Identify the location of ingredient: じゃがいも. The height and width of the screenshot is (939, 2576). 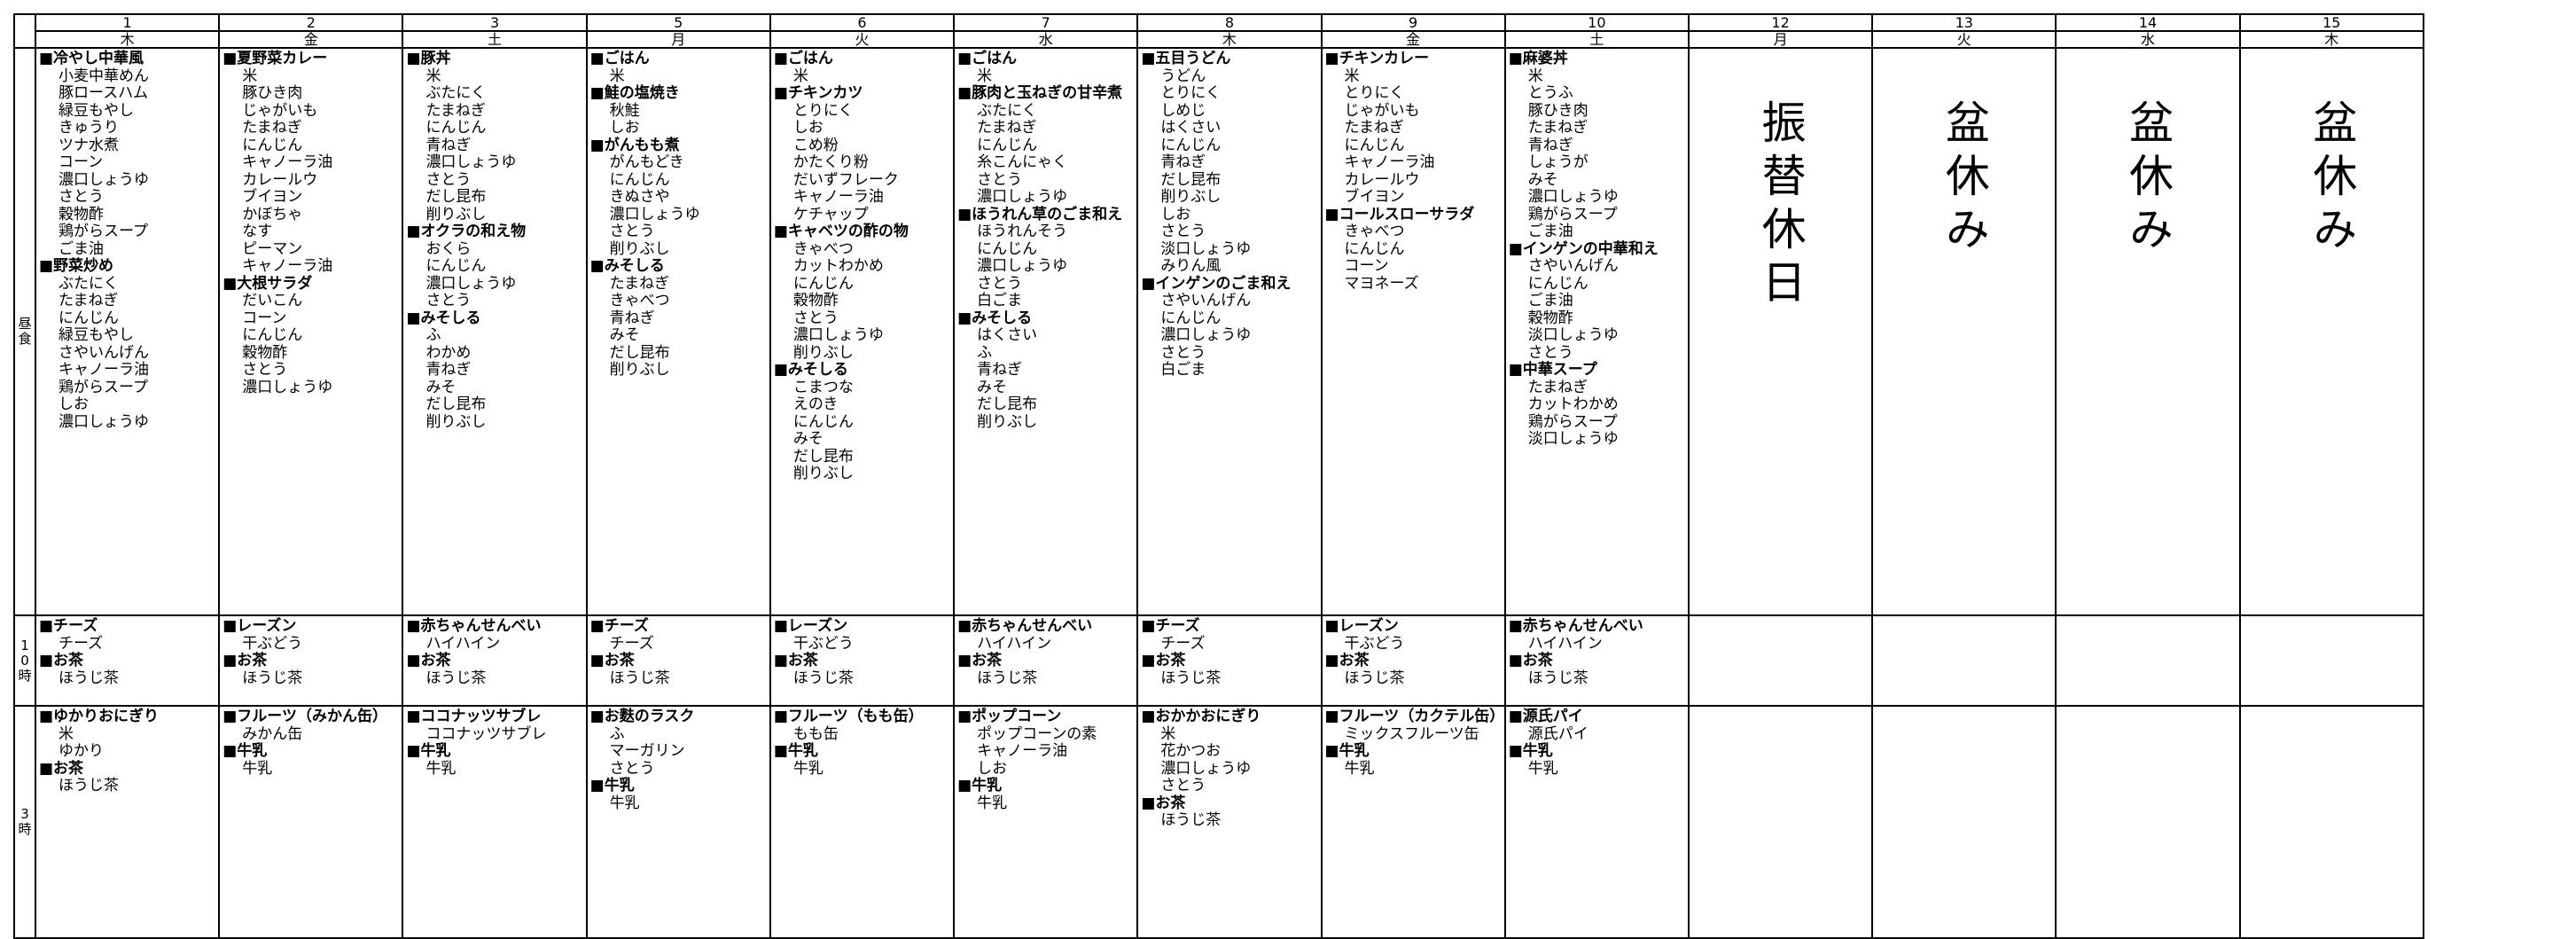
(1382, 110).